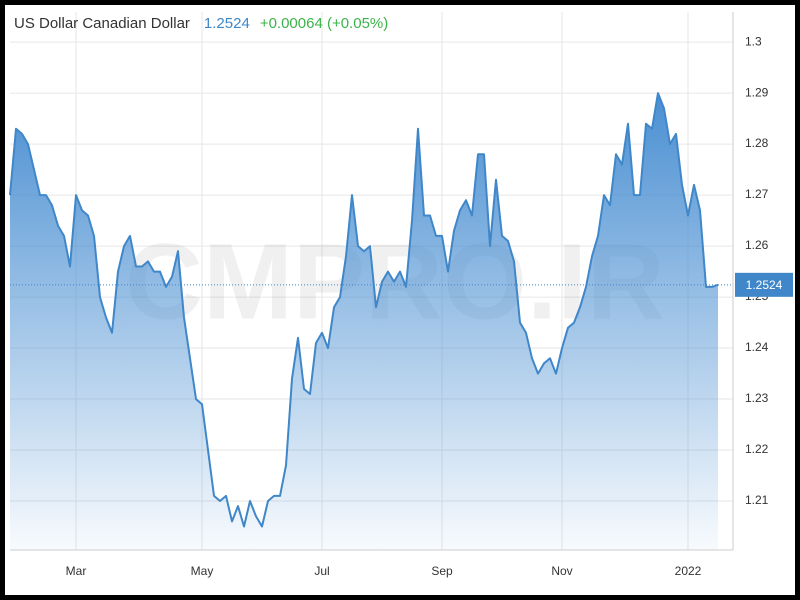 This screenshot has width=800, height=600. Describe the element at coordinates (757, 347) in the screenshot. I see `y-tick-label: 1.24` at that location.